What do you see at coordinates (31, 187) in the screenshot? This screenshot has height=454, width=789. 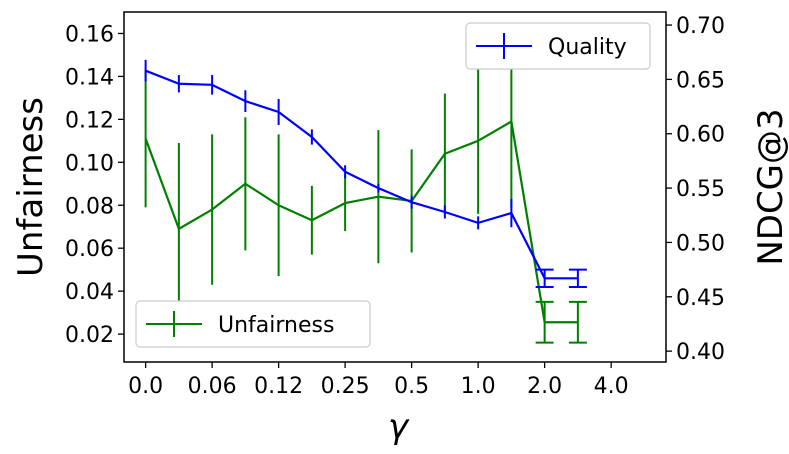 I see `y-axis-left-title: Unfairness` at bounding box center [31, 187].